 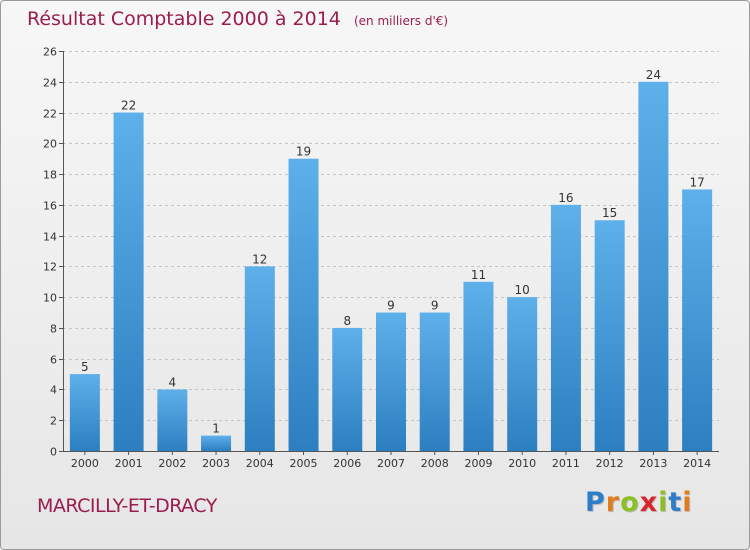 I want to click on bar-2000, so click(x=84, y=412).